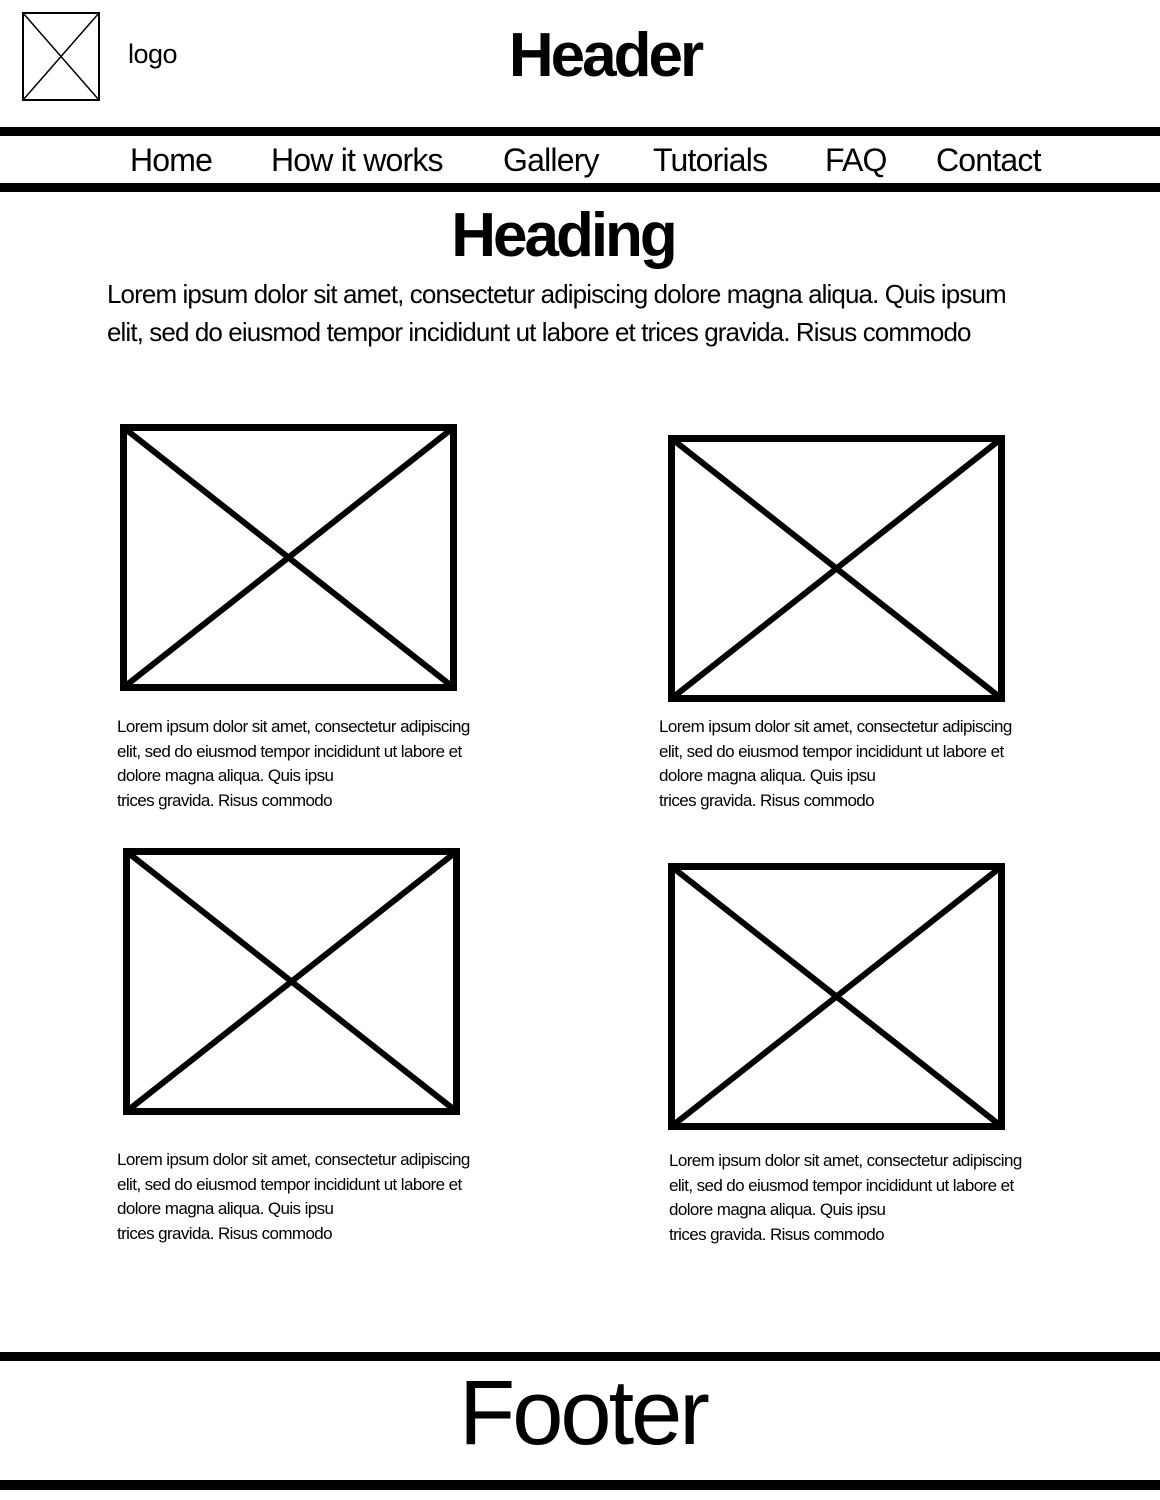 Image resolution: width=1160 pixels, height=1500 pixels. What do you see at coordinates (153, 54) in the screenshot?
I see `logo-label: logo` at bounding box center [153, 54].